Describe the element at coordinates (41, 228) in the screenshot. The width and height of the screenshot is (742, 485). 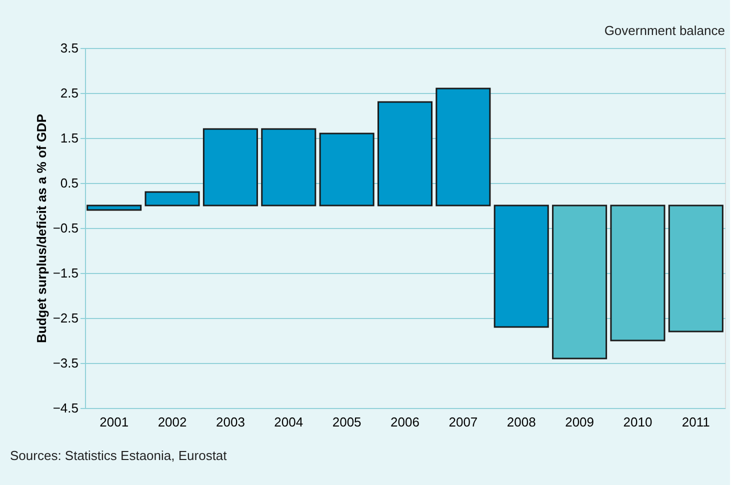
I see `y-axis-title: Budget surplus/deficit as a % of GDP` at that location.